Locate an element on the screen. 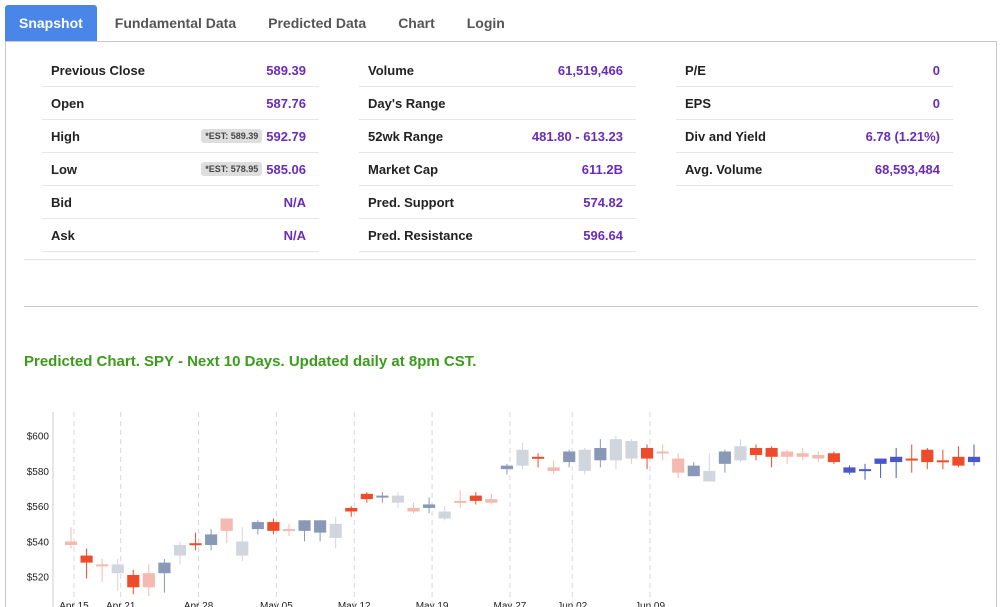 The width and height of the screenshot is (1001, 607). stat-label: EPS is located at coordinates (698, 103).